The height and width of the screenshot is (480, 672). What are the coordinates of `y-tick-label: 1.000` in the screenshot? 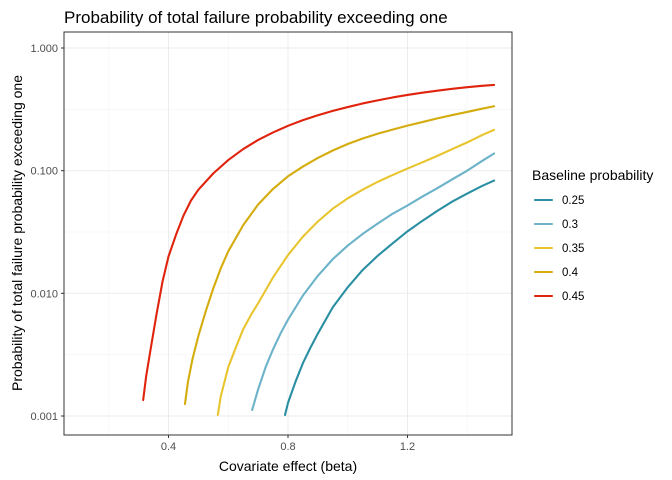 It's located at (44, 49).